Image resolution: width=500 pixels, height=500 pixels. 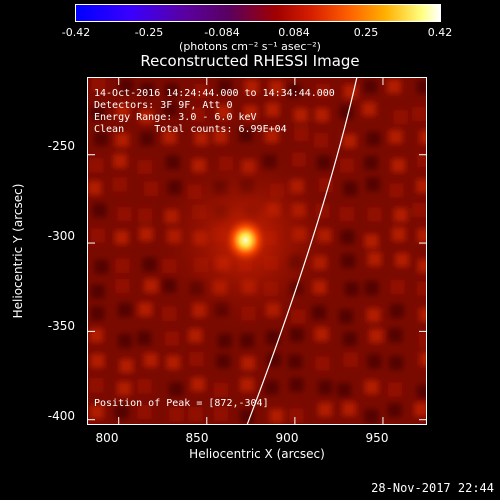 What do you see at coordinates (366, 32) in the screenshot?
I see `colorbar-tick: 0.25` at bounding box center [366, 32].